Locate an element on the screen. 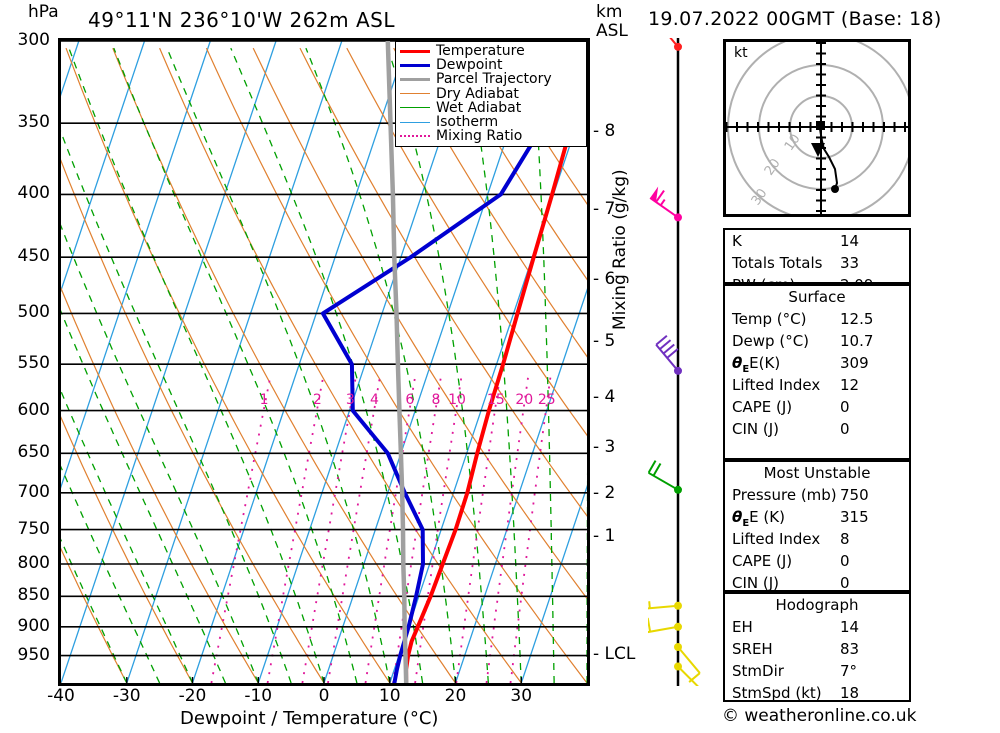 Image resolution: width=1000 pixels, height=733 pixels. height-tick-2km: - 2 is located at coordinates (604, 493).